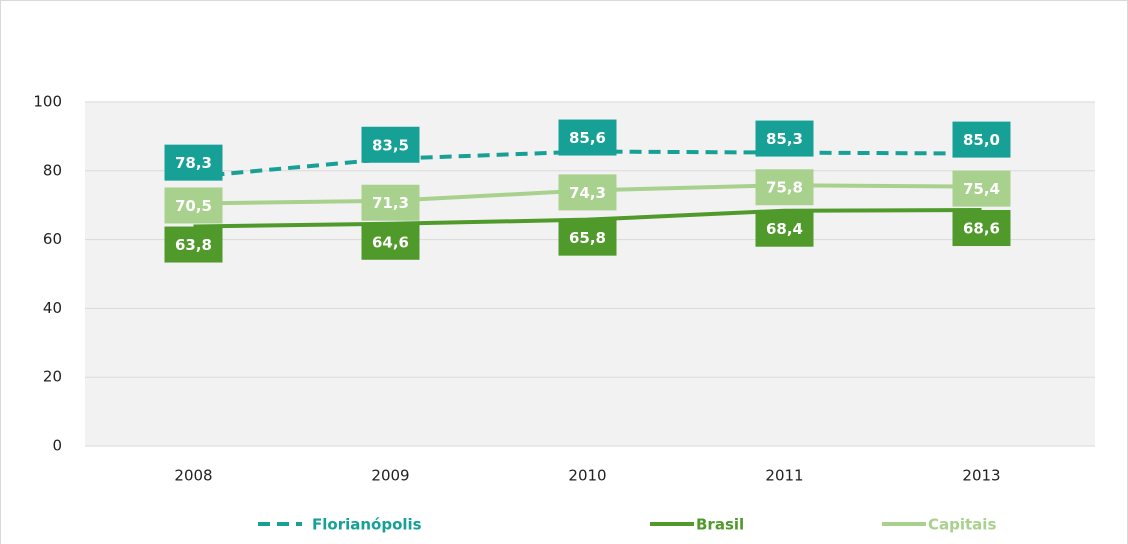 This screenshot has height=544, width=1128. I want to click on x-tick-label: 2008, so click(193, 476).